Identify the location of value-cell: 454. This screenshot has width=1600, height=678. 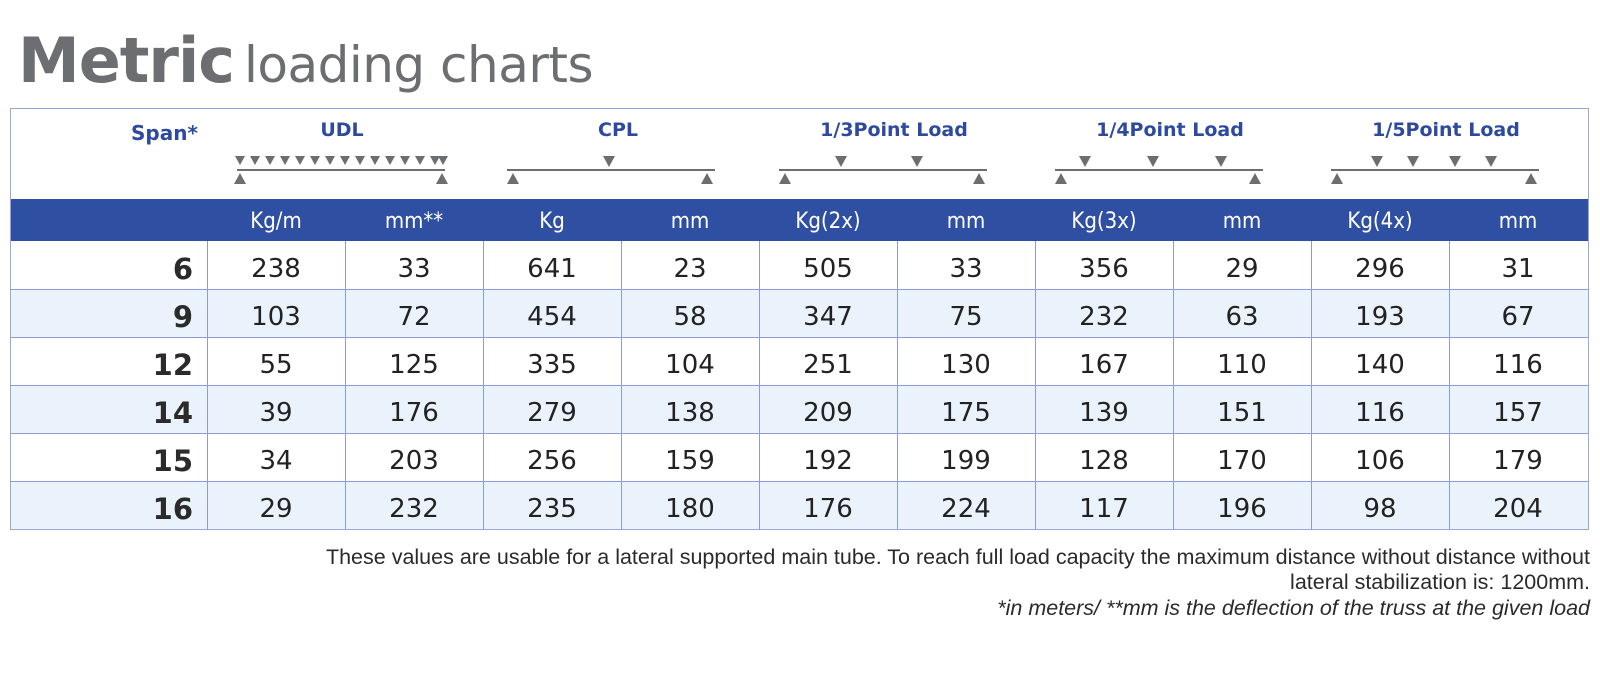
(552, 317).